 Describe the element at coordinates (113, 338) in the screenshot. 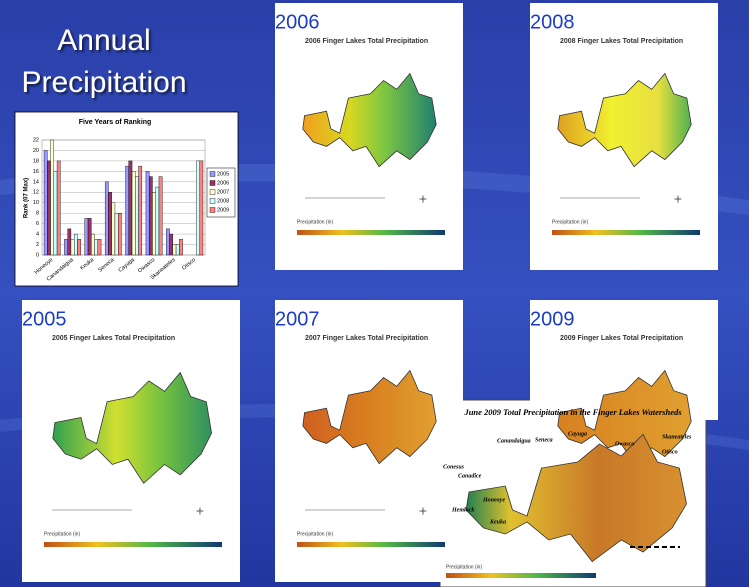

I see `map-title: 2005 Finger Lakes Total Precipitation` at that location.